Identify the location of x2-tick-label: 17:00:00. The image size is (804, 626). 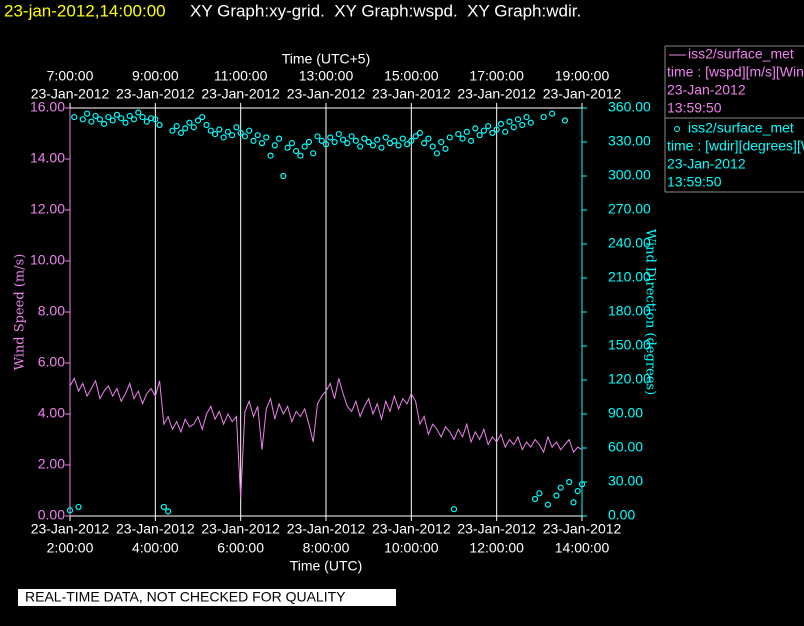
(496, 76).